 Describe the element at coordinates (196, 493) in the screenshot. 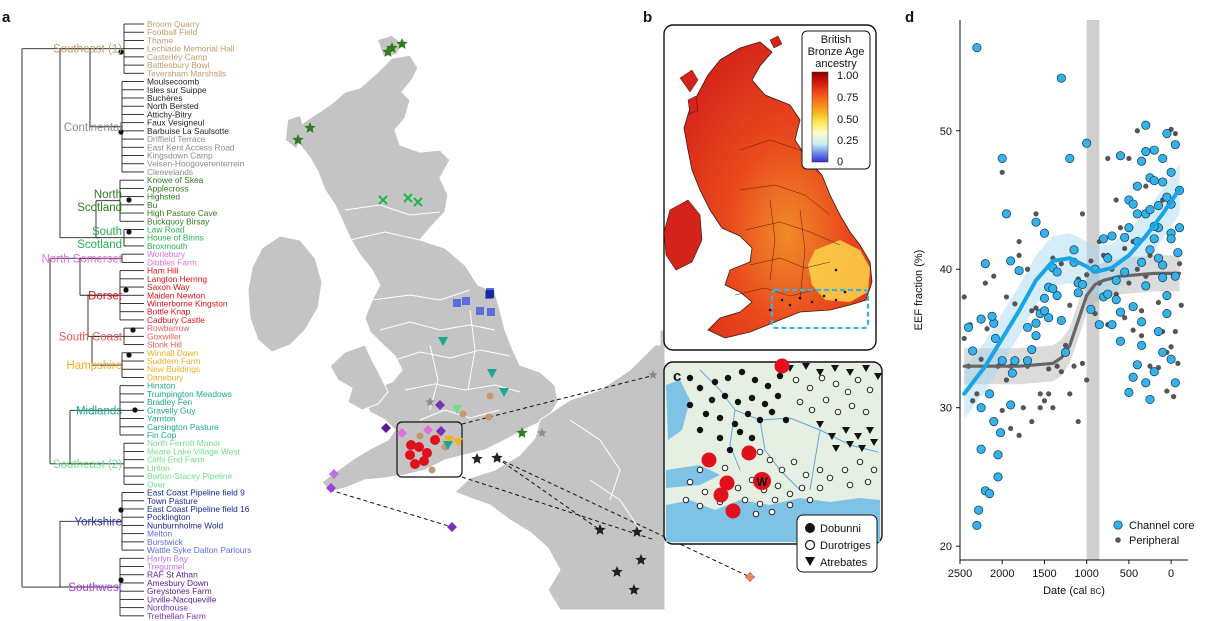

I see `tree-leaf-label: East Coast Pipeline field 9` at that location.